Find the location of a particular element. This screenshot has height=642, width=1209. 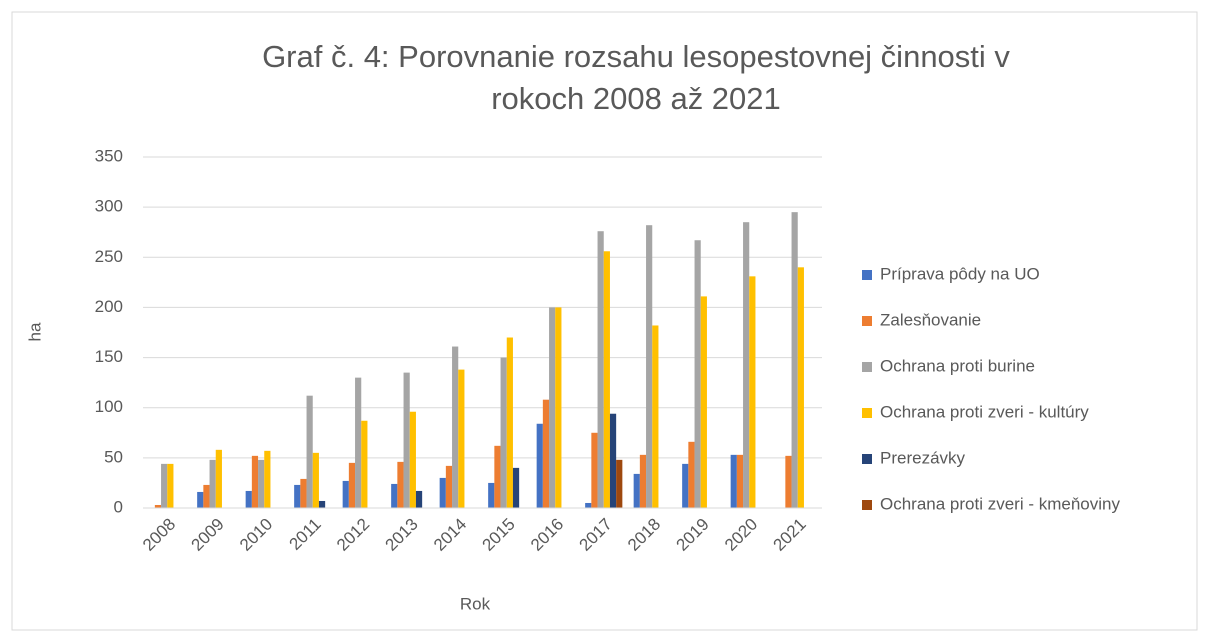

x-tick-label: 2014 is located at coordinates (450, 535).